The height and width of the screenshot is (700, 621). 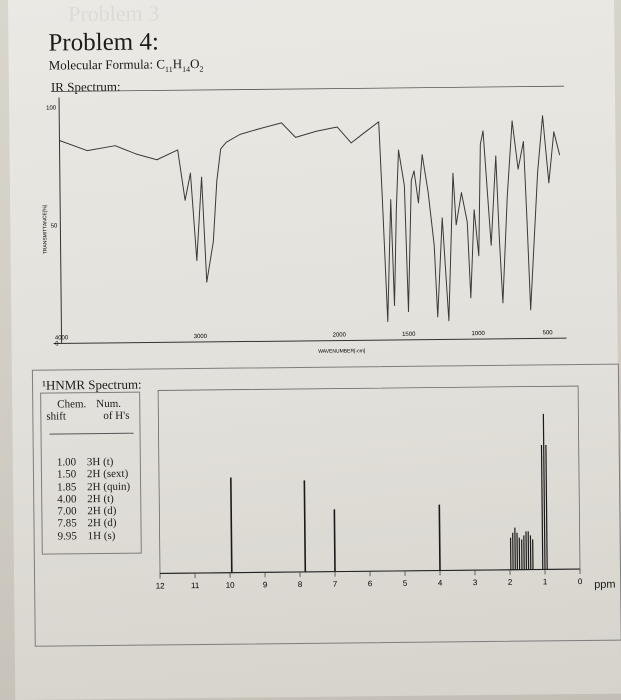 What do you see at coordinates (72, 404) in the screenshot?
I see `col-head-chem: Chem.` at bounding box center [72, 404].